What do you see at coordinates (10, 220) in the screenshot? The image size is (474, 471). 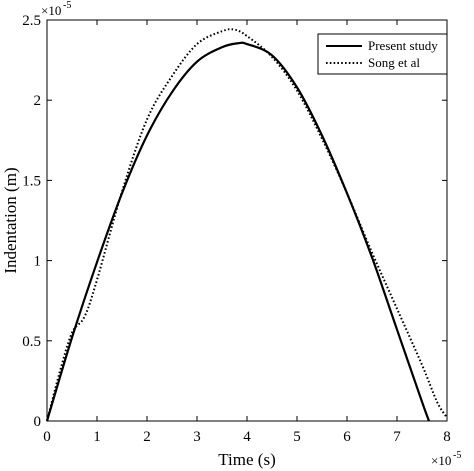 I see `y-axis-title: Indentation (m)` at bounding box center [10, 220].